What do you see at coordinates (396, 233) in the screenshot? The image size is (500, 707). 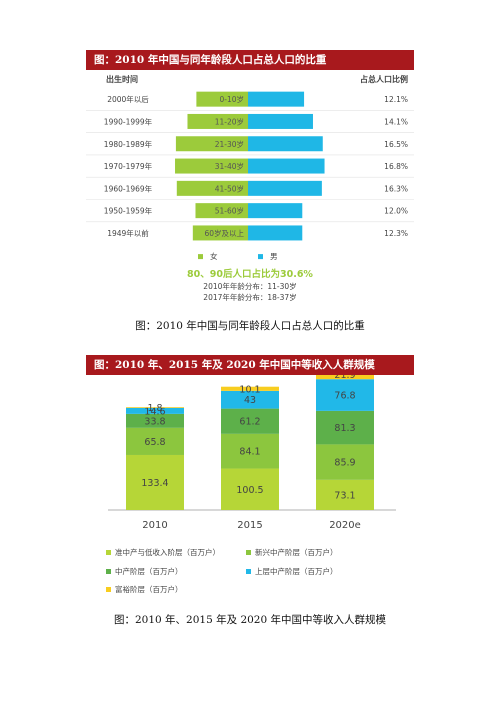 I see `share-value-label: 12.3%` at bounding box center [396, 233].